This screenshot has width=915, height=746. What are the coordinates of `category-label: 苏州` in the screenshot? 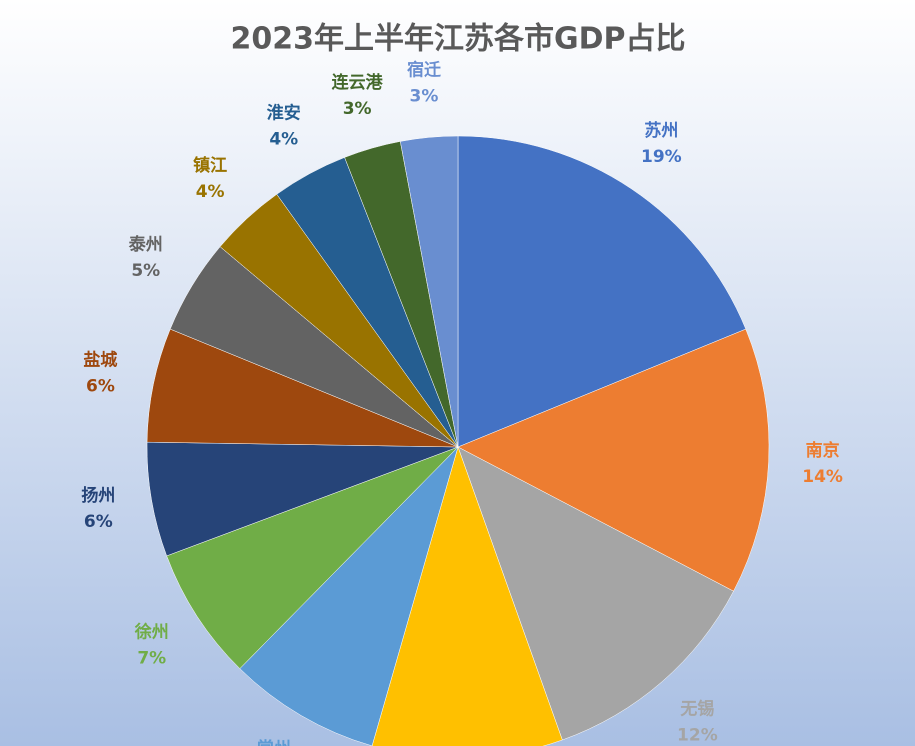 It's located at (661, 130).